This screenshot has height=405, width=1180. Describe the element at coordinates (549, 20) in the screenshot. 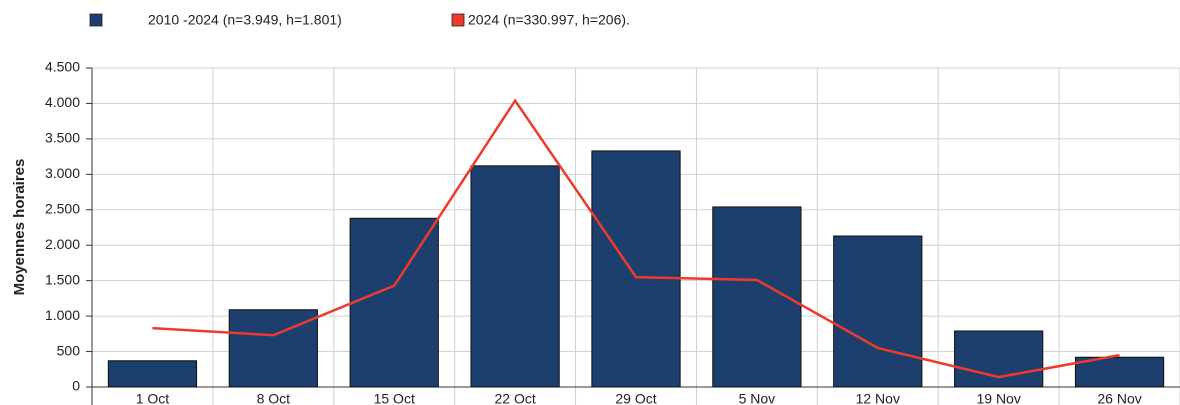

I see `legend-label: 2024 (n=330.997, h=206).` at that location.